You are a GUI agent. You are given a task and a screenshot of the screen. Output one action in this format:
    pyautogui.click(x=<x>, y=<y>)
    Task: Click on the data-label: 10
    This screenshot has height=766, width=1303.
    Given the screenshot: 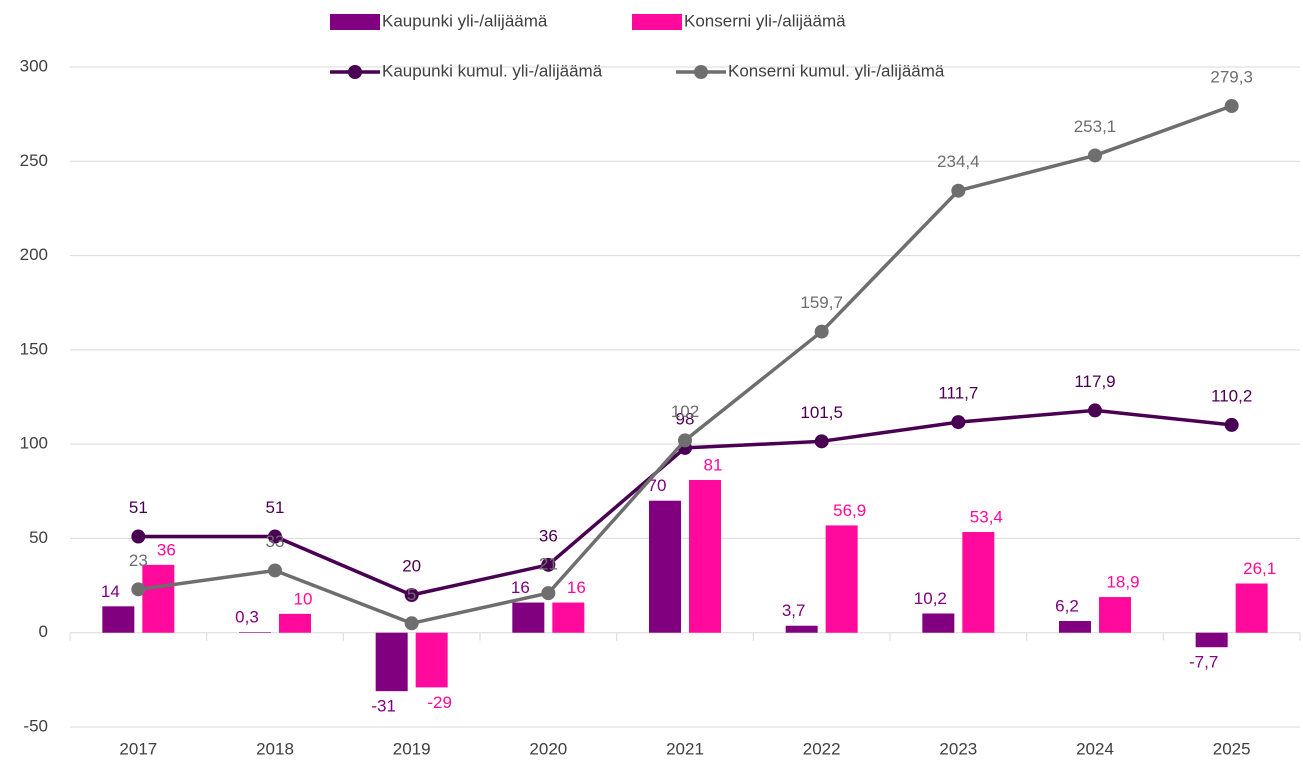 What is the action you would take?
    pyautogui.click(x=303, y=598)
    